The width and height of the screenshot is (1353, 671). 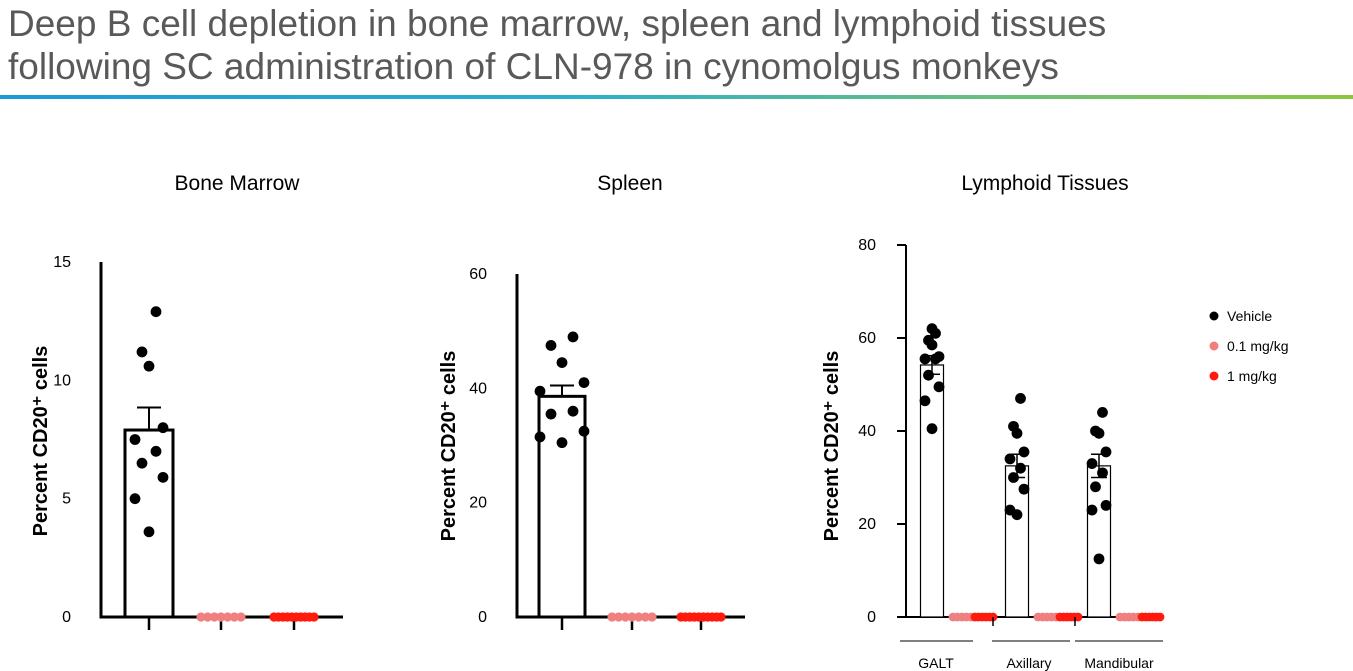 I want to click on y-tick-label: 10, so click(x=62, y=380).